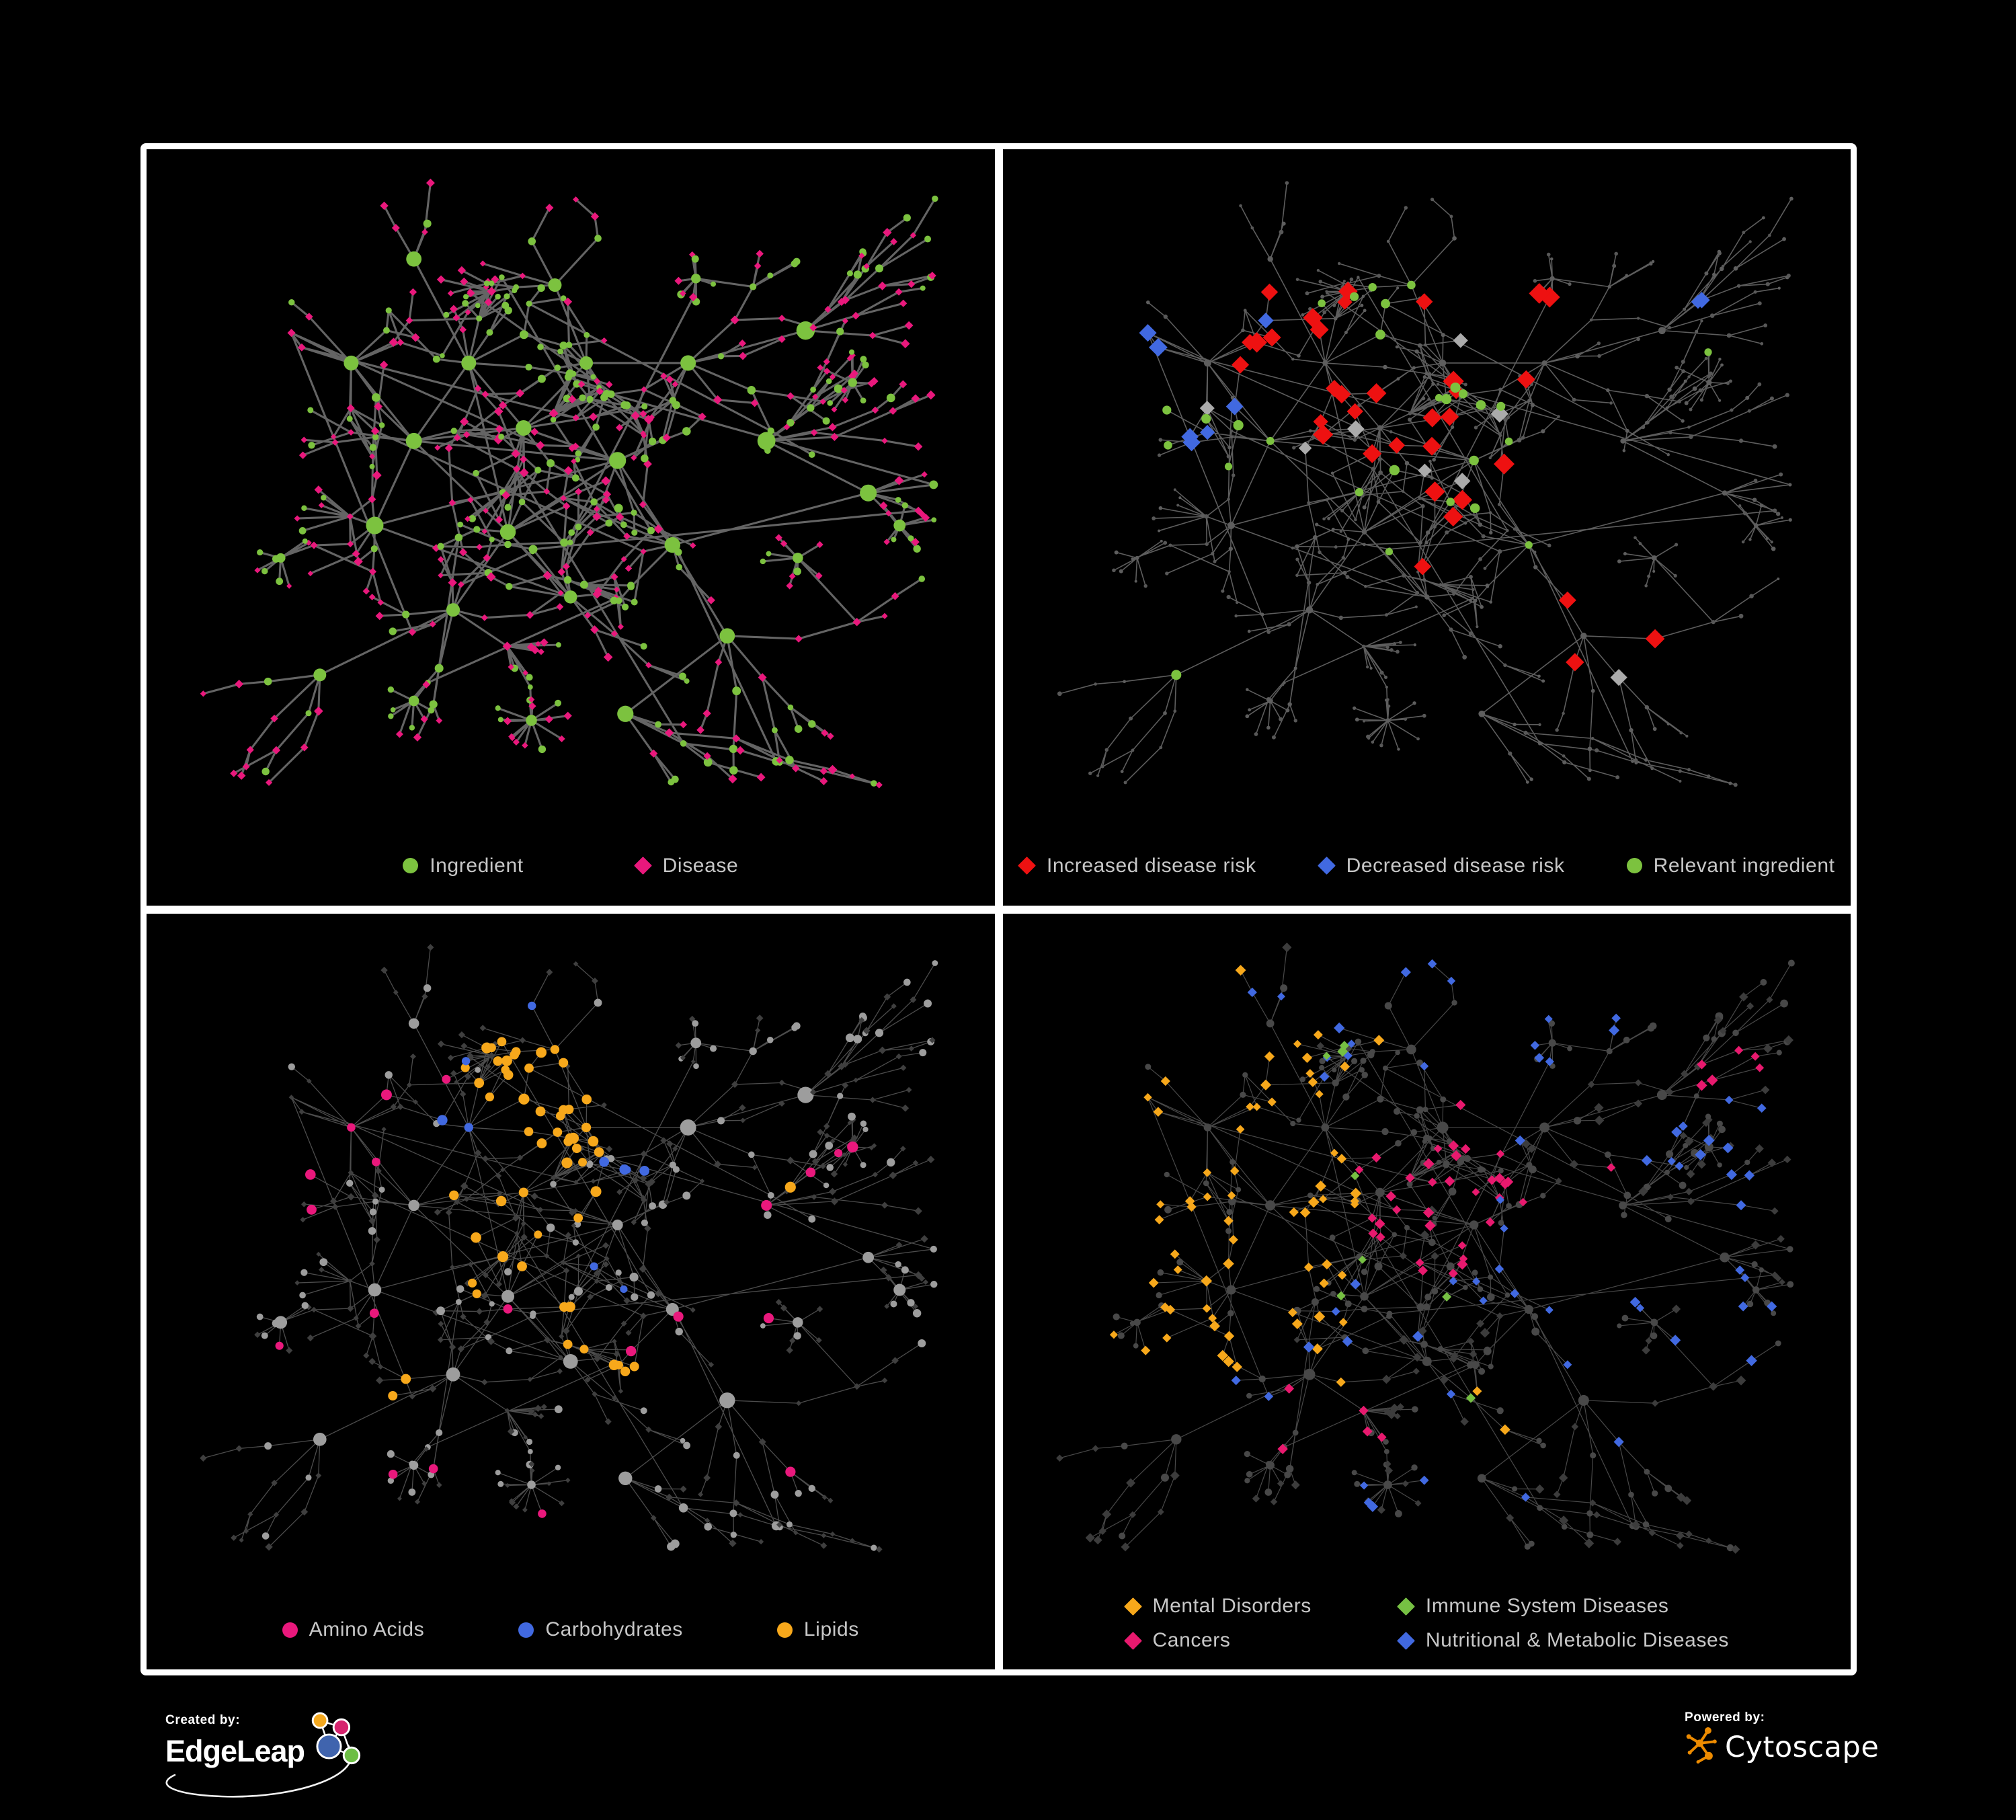  I want to click on powered-by-label: Powered by:, so click(1725, 1717).